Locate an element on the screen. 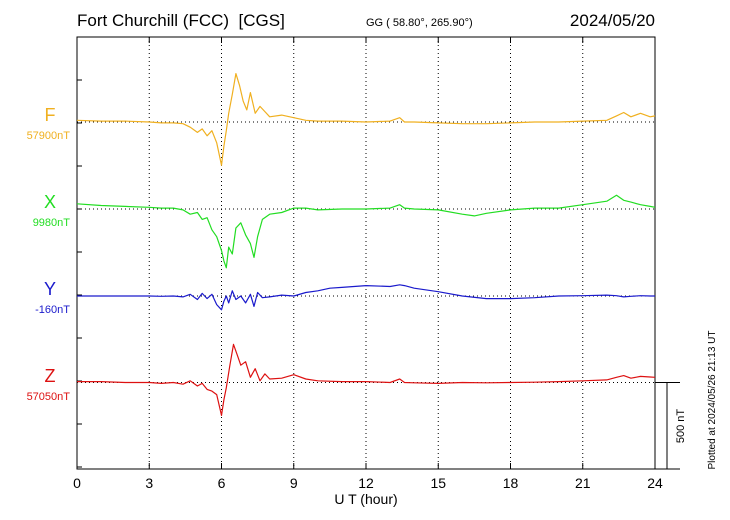 The image size is (730, 520). series-baseline-f: 57900nT is located at coordinates (49, 136).